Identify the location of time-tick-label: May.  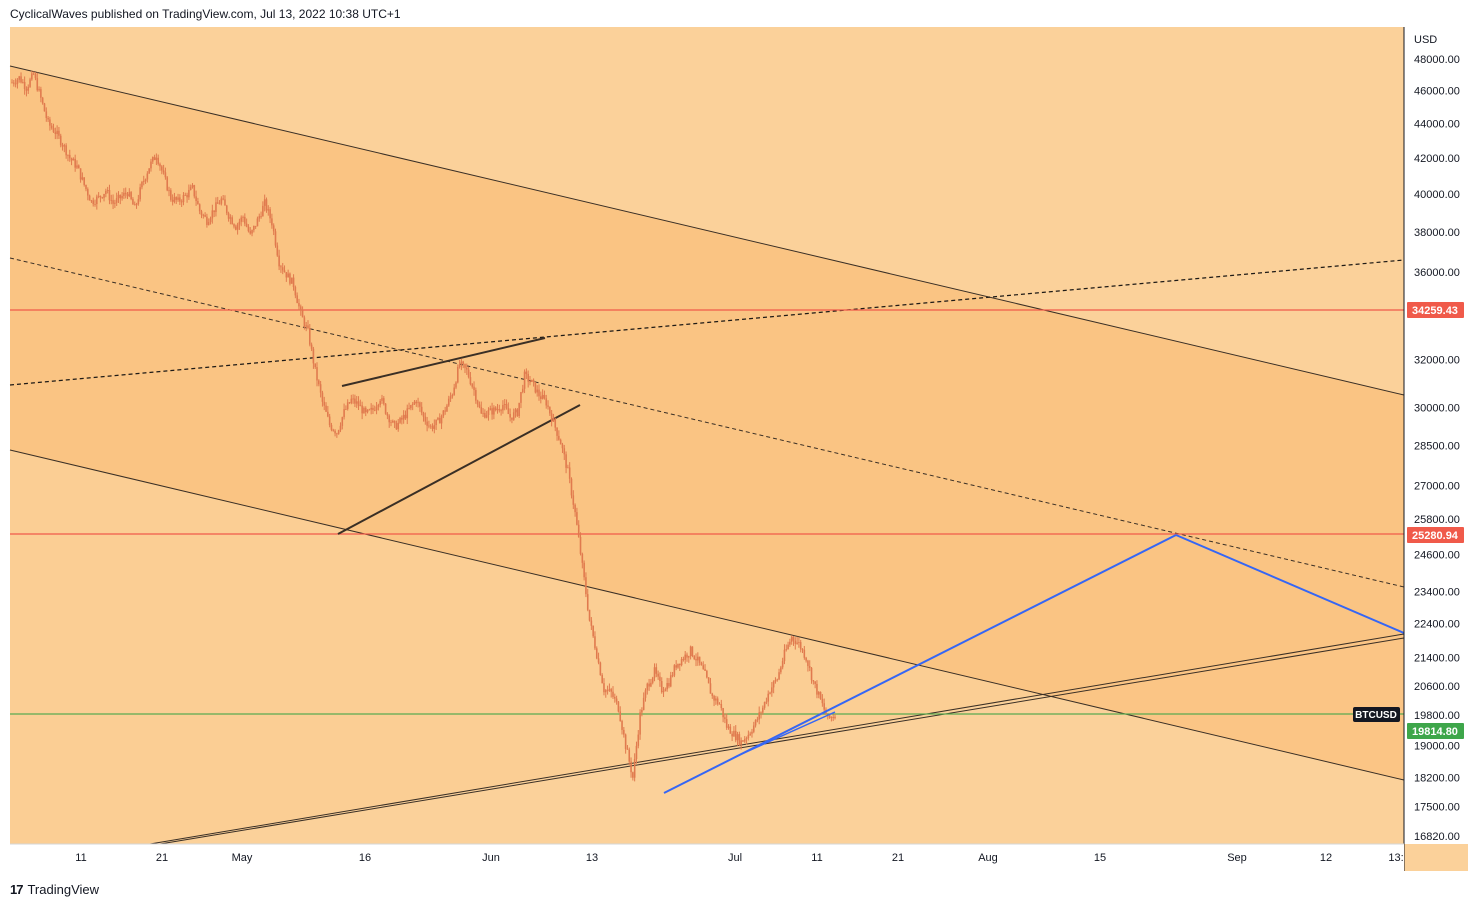
(242, 858).